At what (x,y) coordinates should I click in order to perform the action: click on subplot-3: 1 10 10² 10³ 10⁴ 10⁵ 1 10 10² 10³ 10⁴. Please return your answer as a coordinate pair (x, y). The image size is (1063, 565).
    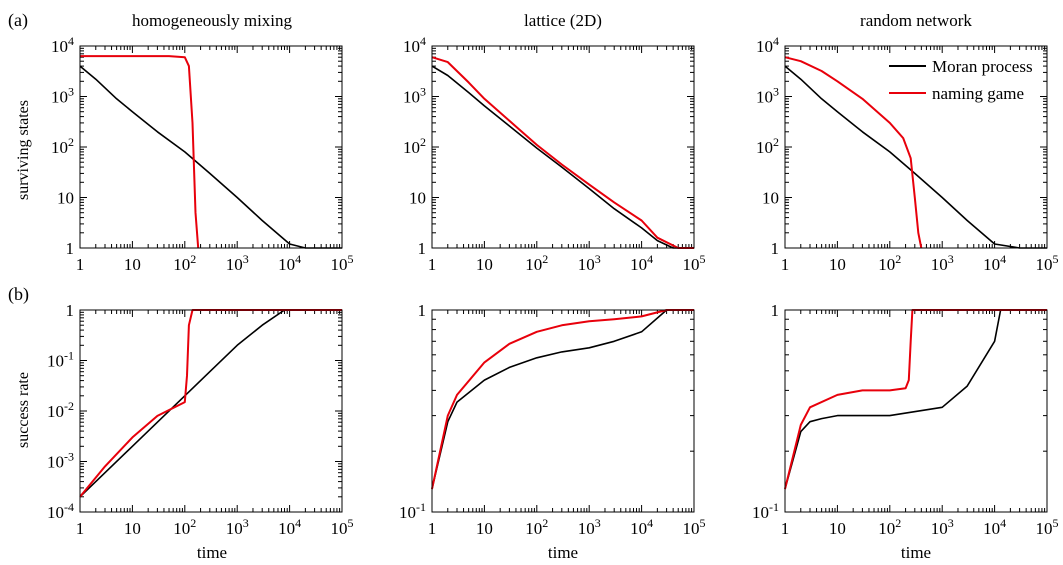
    Looking at the image, I should click on (907, 154).